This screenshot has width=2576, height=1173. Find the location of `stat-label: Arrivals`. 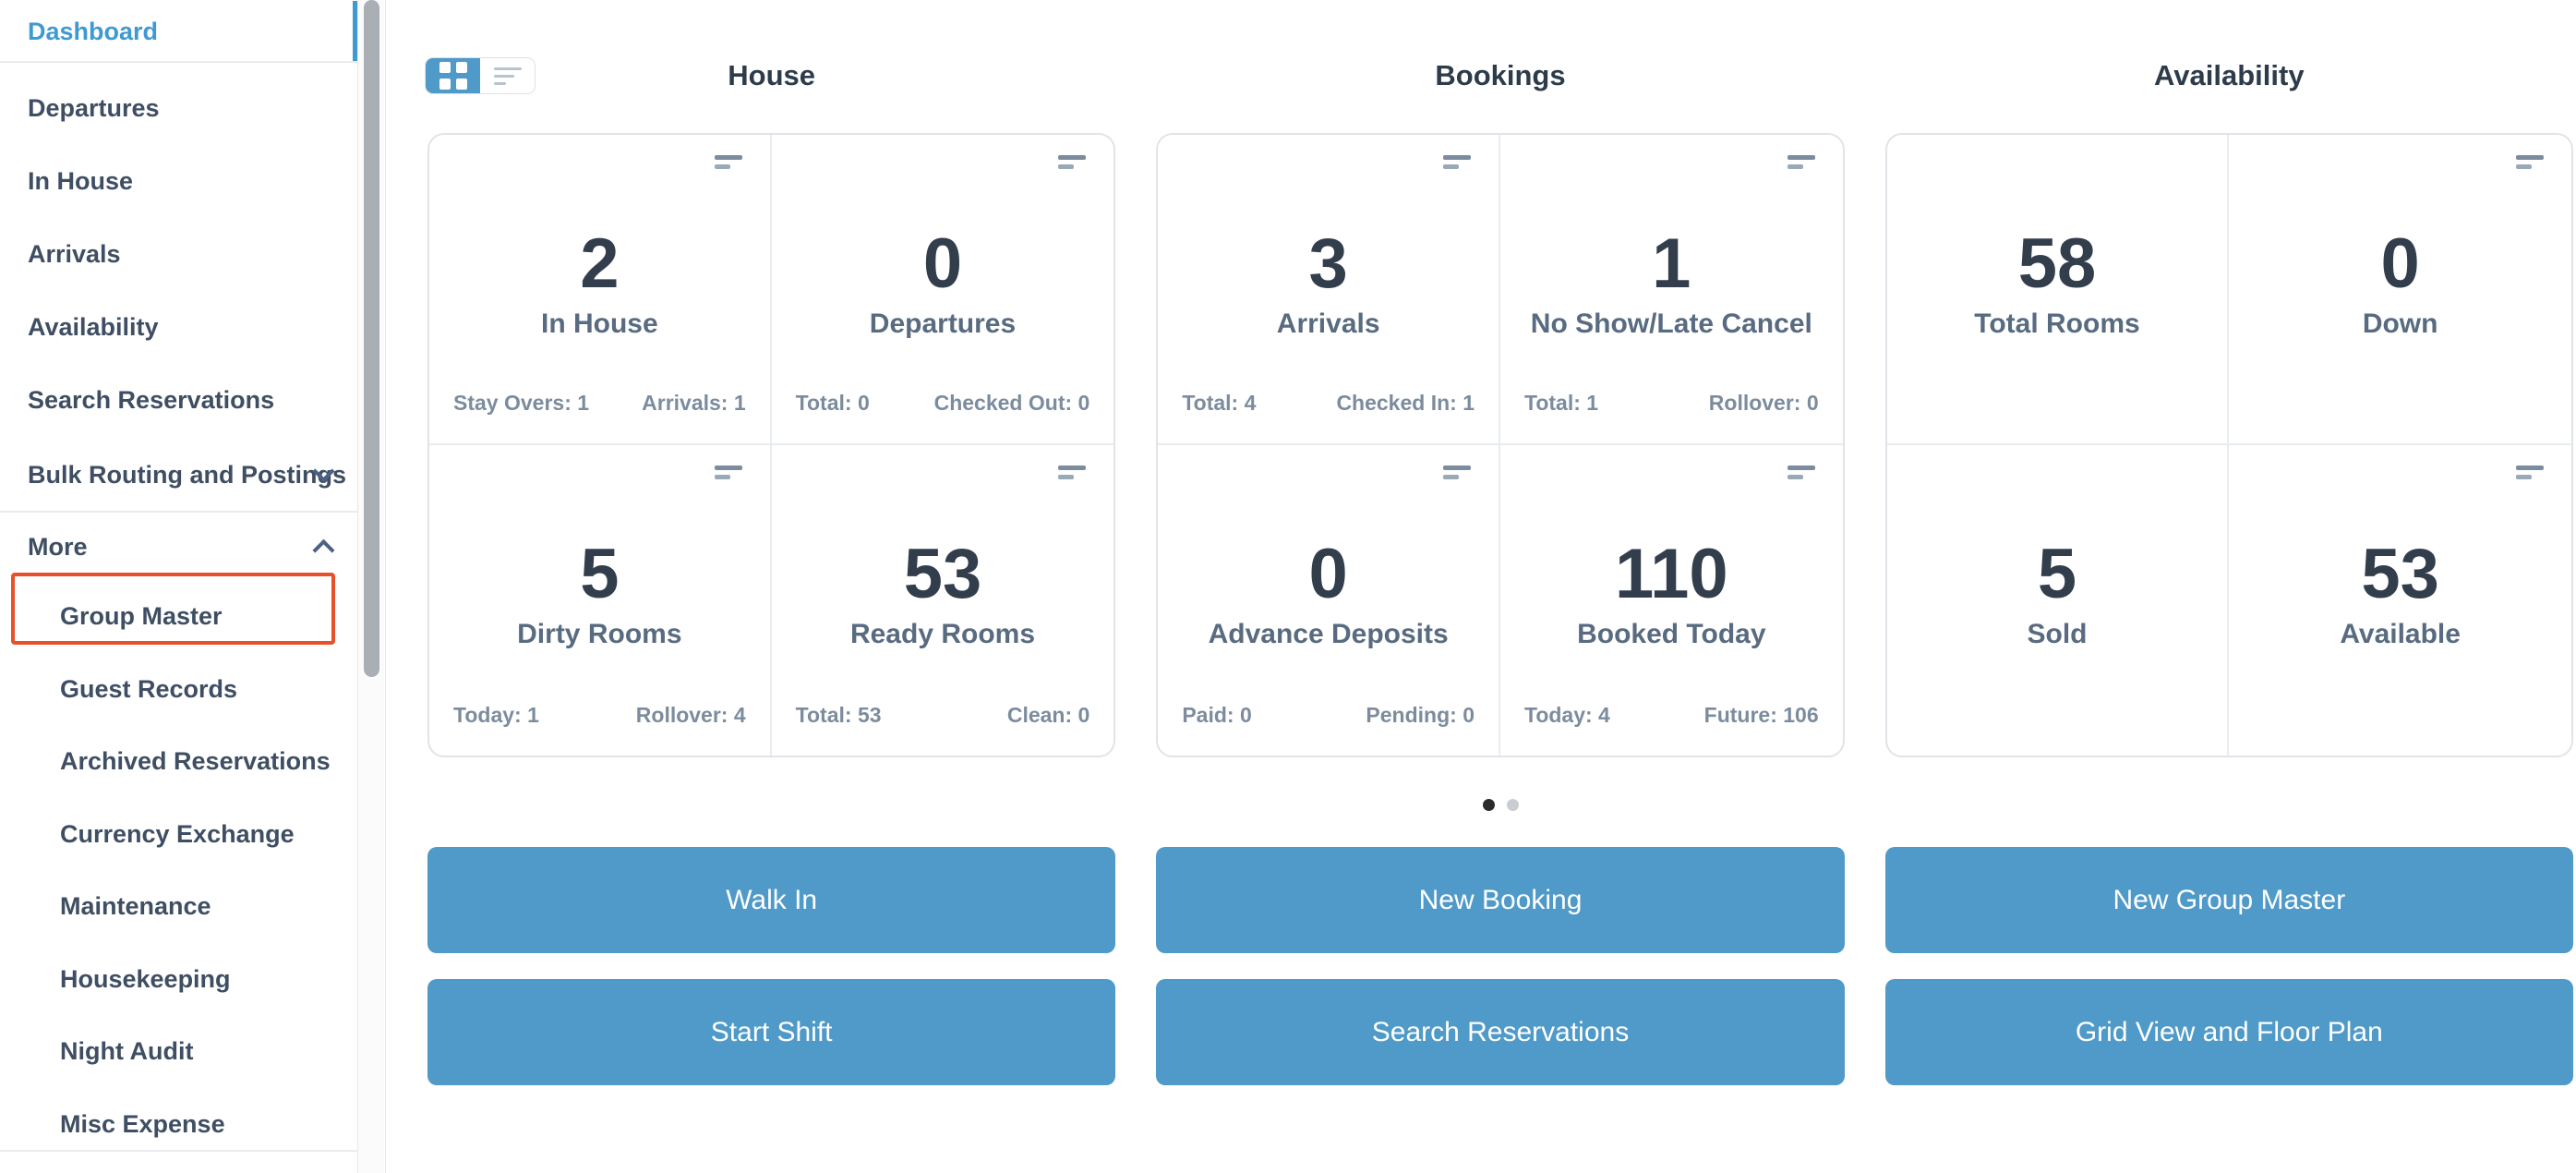

stat-label: Arrivals is located at coordinates (1328, 323).